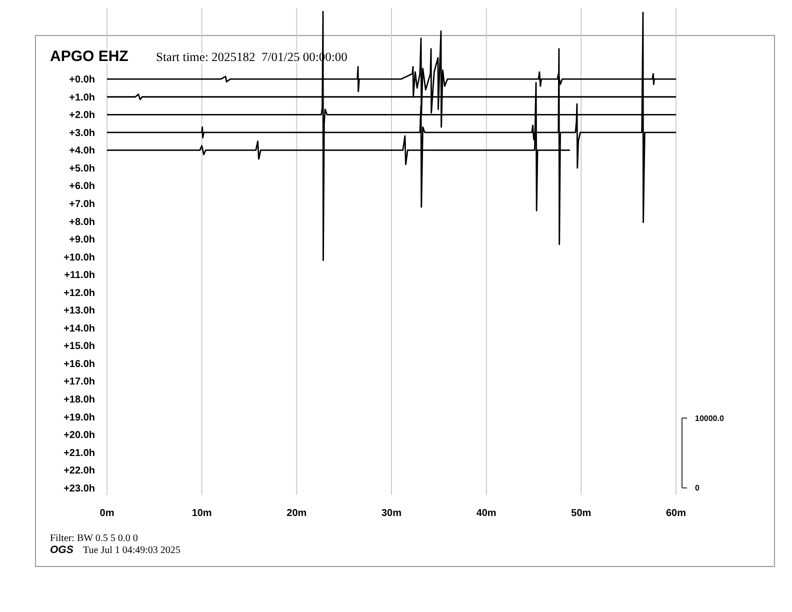 This screenshot has height=612, width=792. Describe the element at coordinates (391, 513) in the screenshot. I see `x-tick-label: 30m` at that location.